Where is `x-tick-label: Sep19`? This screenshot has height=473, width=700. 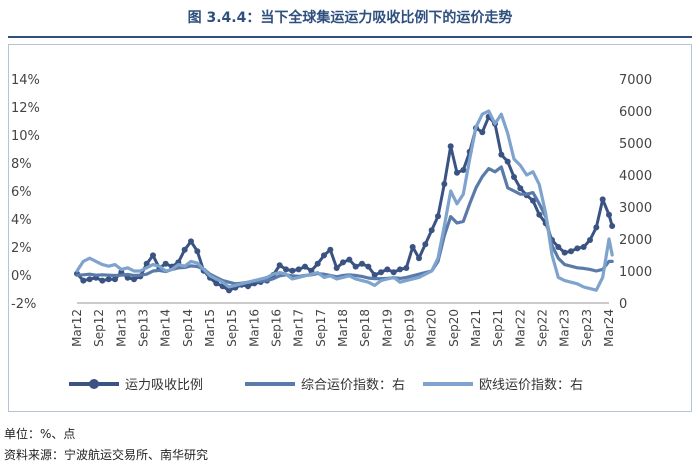 x-tick-label: Sep19 is located at coordinates (410, 328).